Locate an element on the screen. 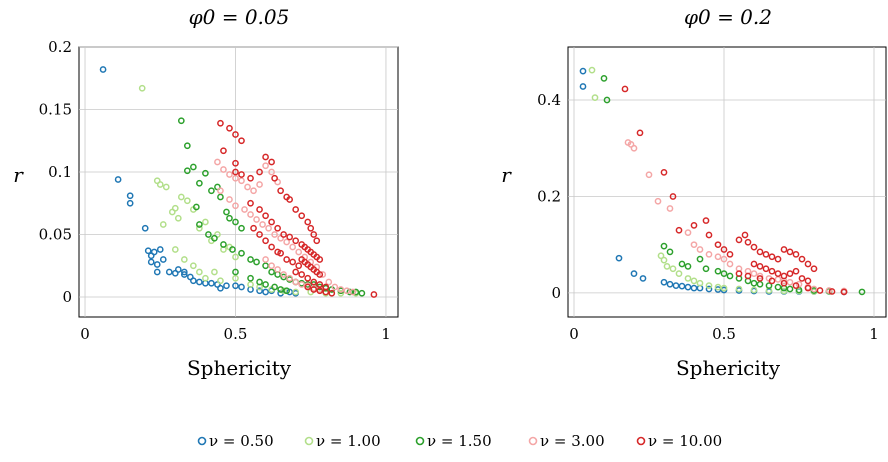 The height and width of the screenshot is (462, 888). y-tick-label: 0 is located at coordinates (556, 293).